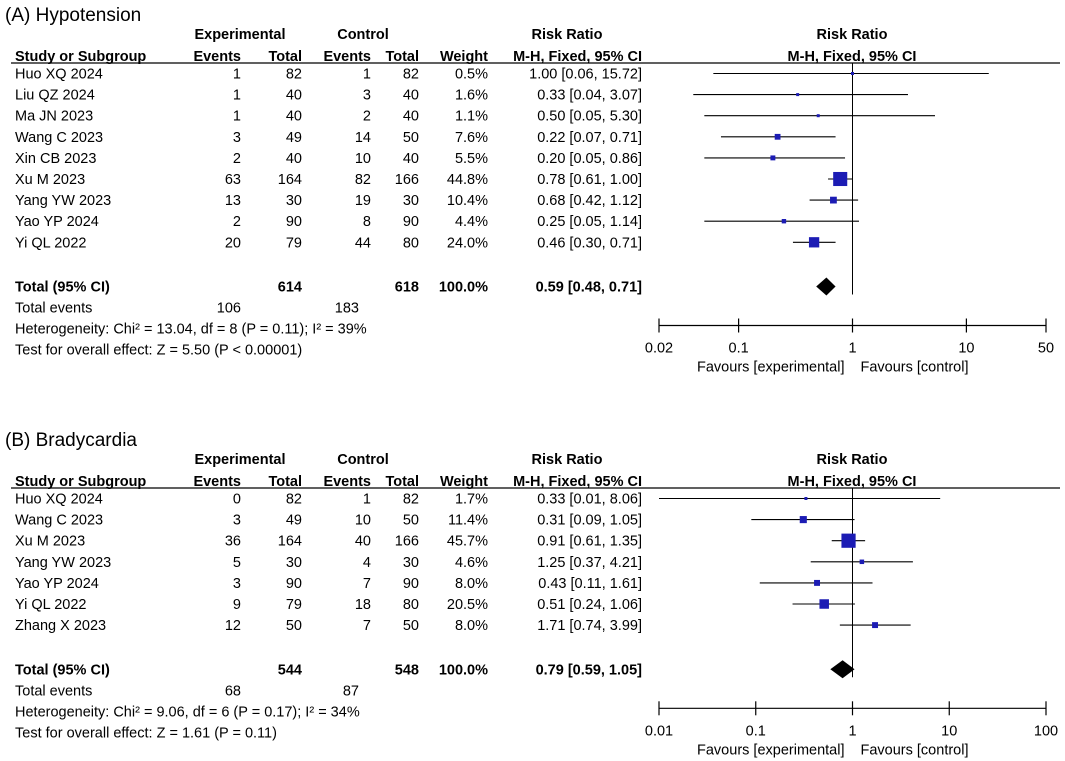  What do you see at coordinates (407, 180) in the screenshot?
I see `ctl-total: 166` at bounding box center [407, 180].